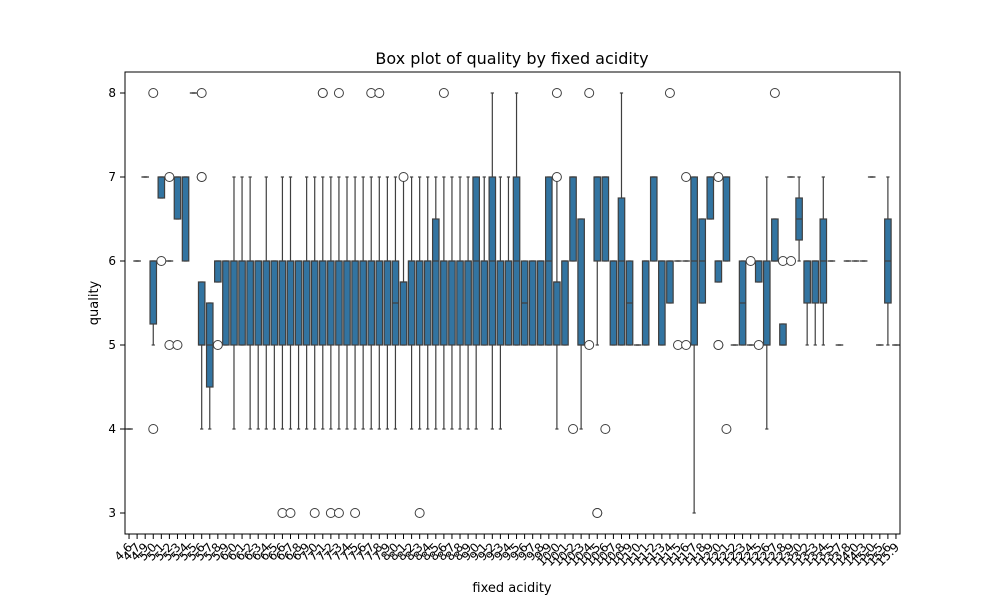  I want to click on box-6.0, so click(234, 303).